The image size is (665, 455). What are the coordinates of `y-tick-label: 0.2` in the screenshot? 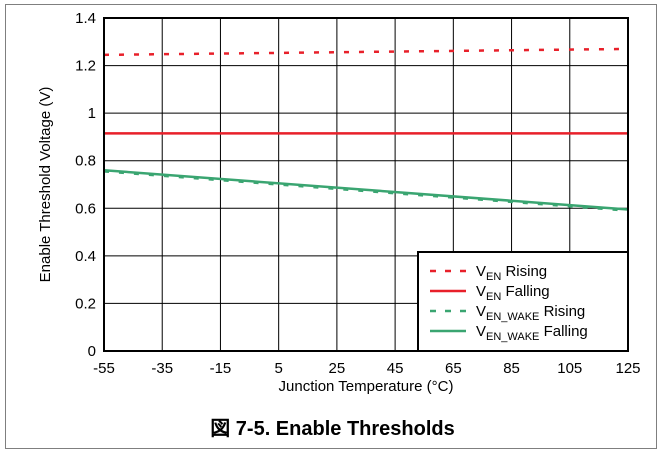 It's located at (85, 303).